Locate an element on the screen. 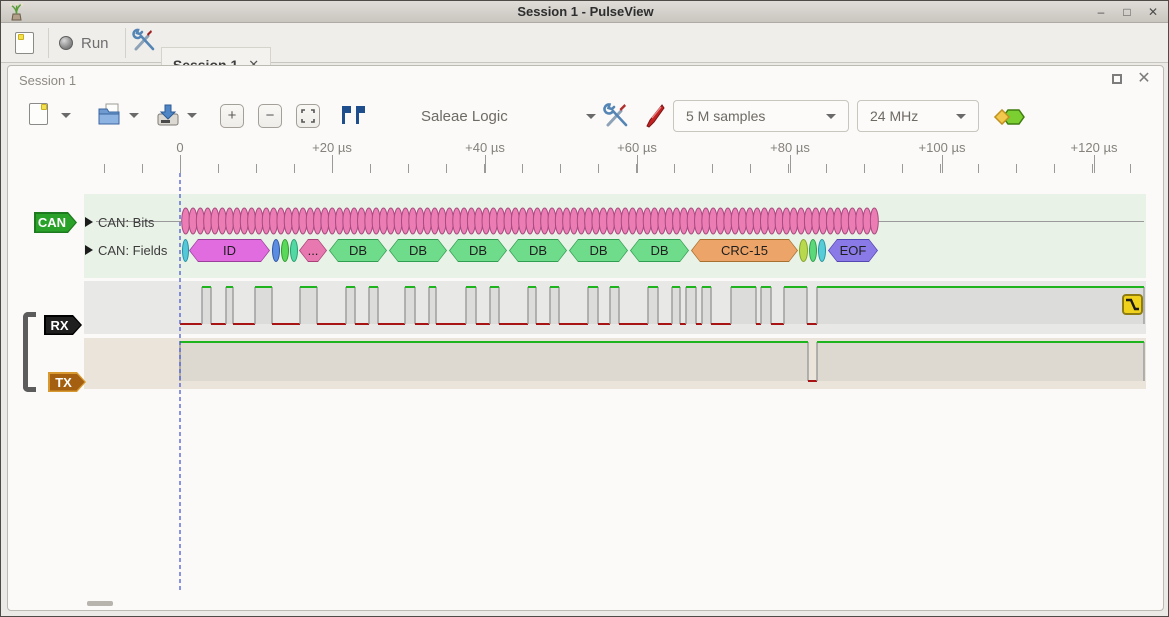 This screenshot has width=1169, height=617. device-label: Saleae Logic is located at coordinates (464, 116).